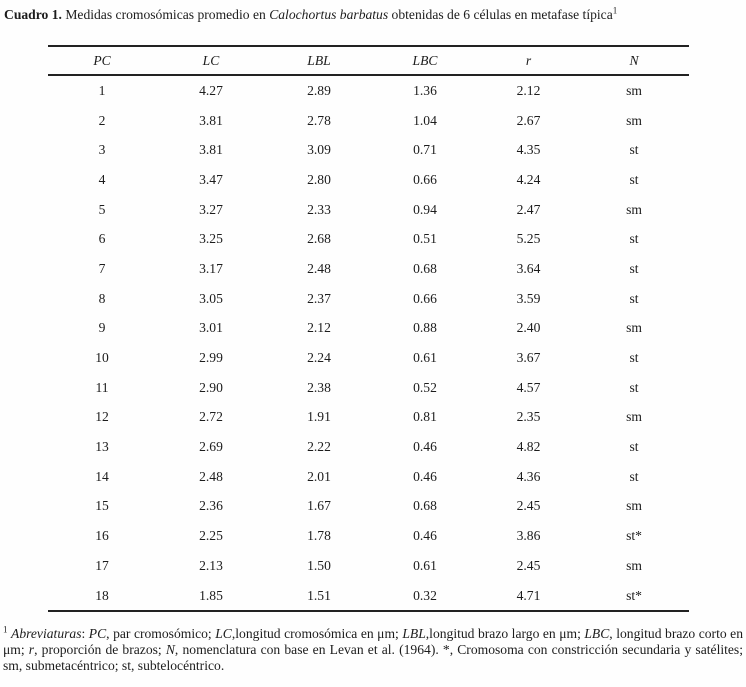 The height and width of the screenshot is (687, 746). I want to click on table-cell: 2.22, so click(319, 447).